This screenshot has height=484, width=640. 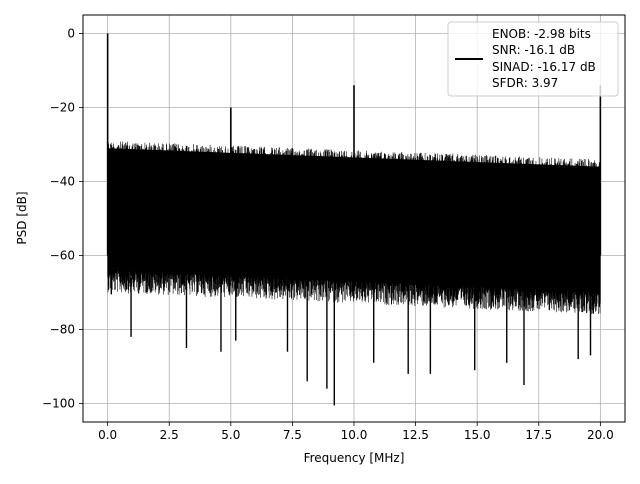 I want to click on x-tick-label: 12.5, so click(x=415, y=435).